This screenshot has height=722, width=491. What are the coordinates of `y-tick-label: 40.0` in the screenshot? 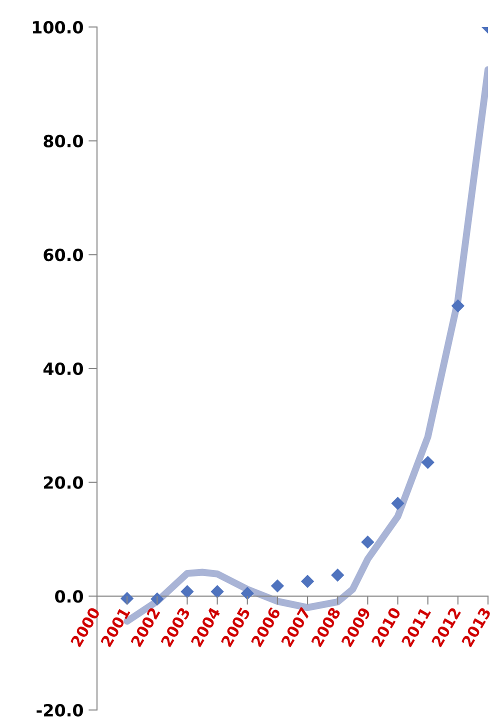 It's located at (63, 369).